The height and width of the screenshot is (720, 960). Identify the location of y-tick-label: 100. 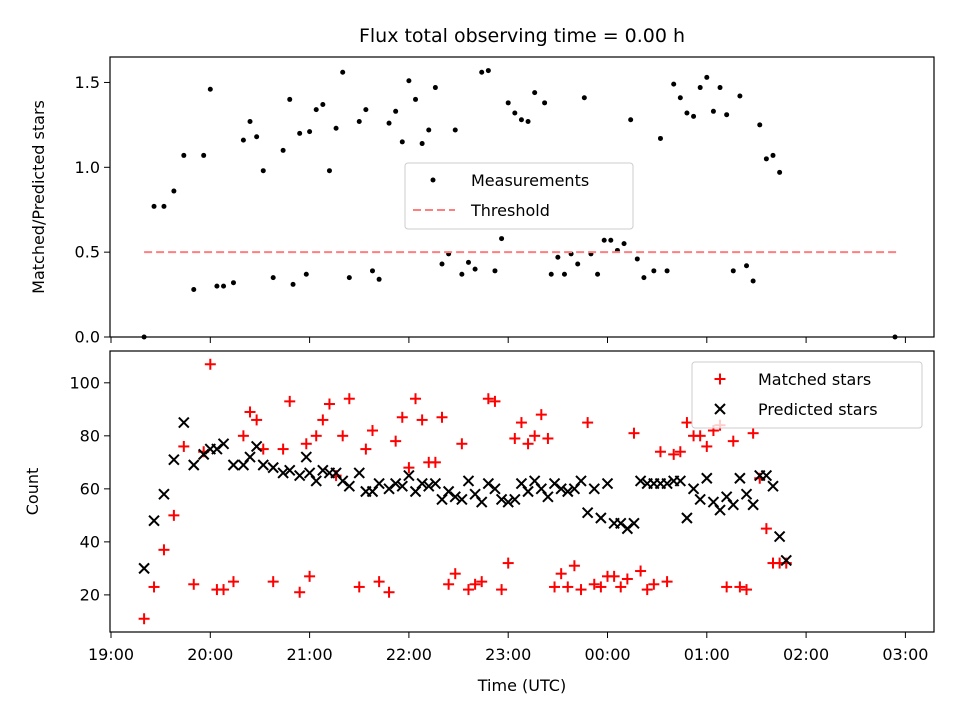
(84, 382).